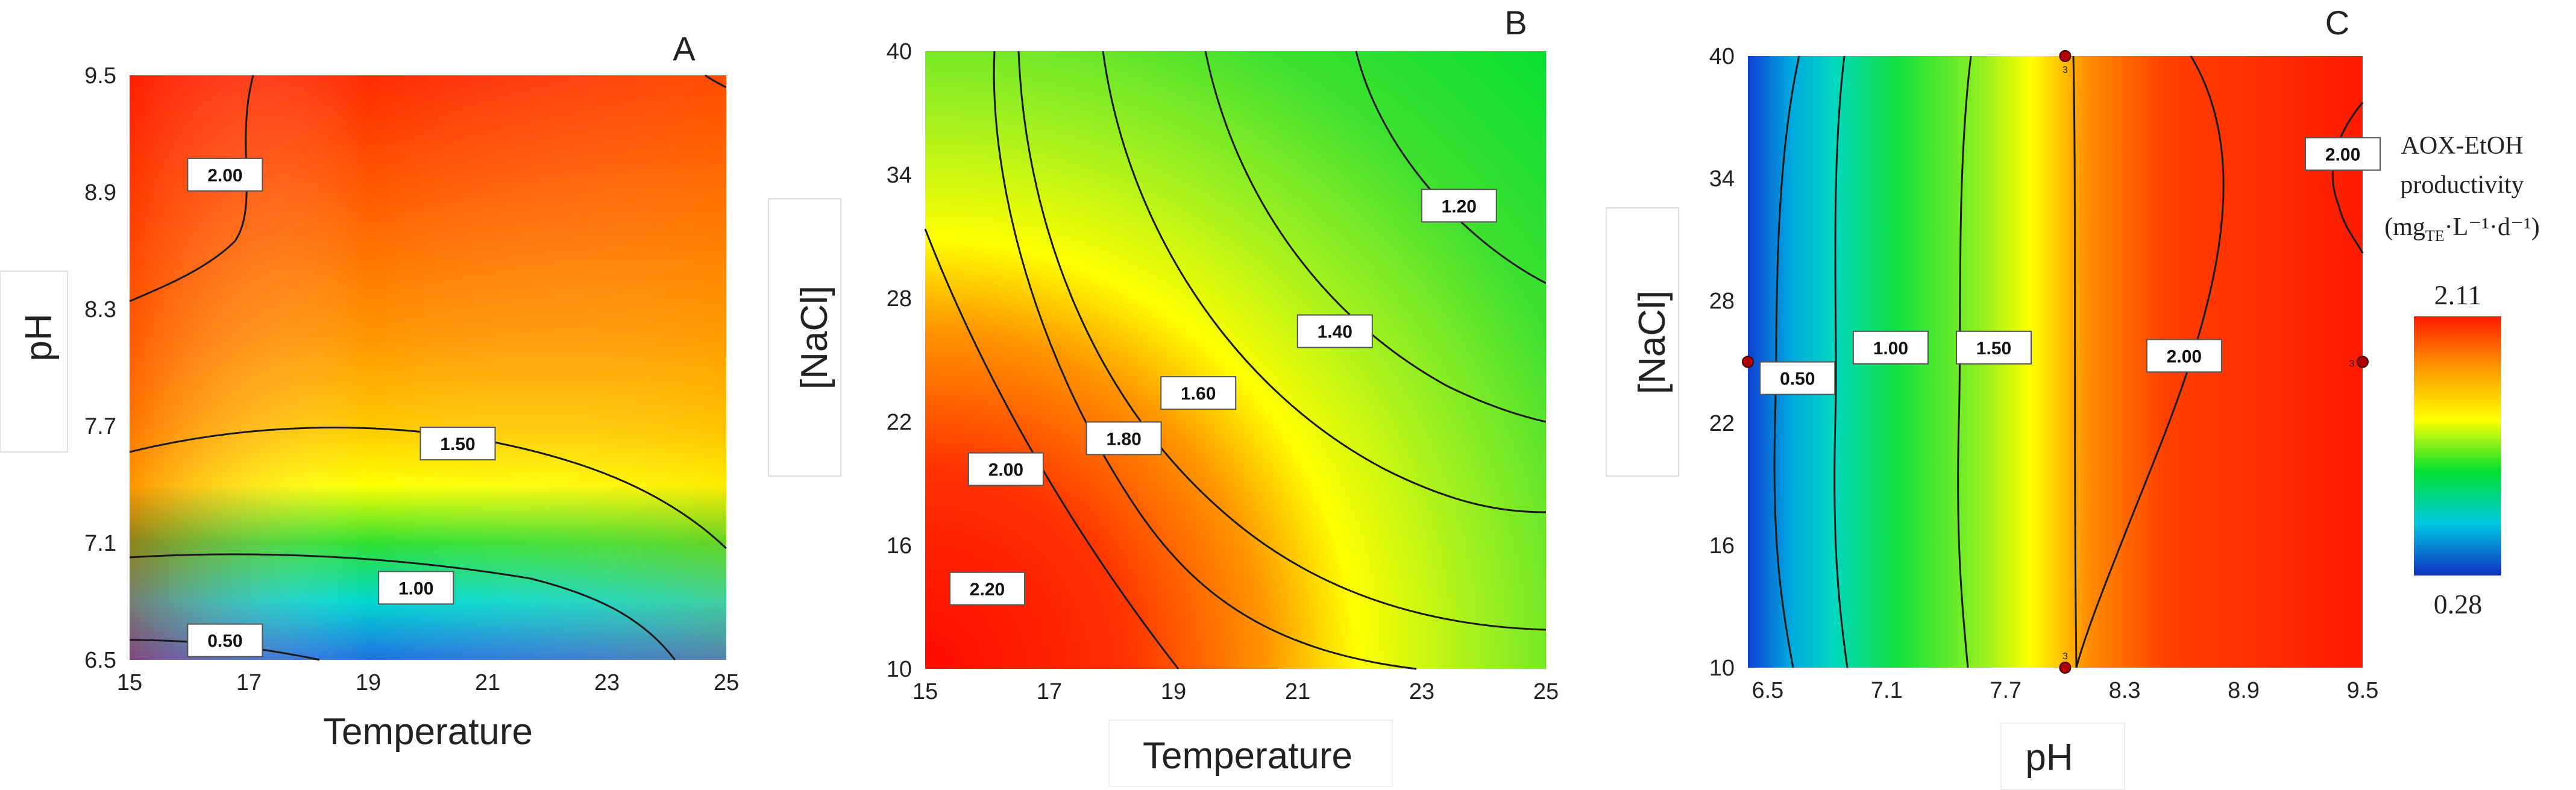 The height and width of the screenshot is (790, 2576). I want to click on contour-label-text: 1.50, so click(1993, 349).